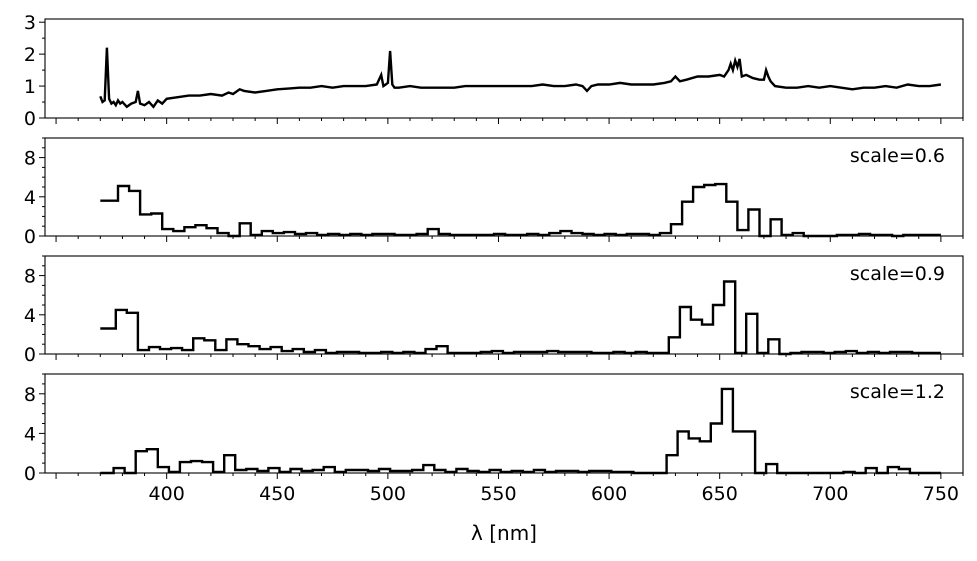 The height and width of the screenshot is (561, 977). What do you see at coordinates (897, 392) in the screenshot?
I see `panel-annotation: scale=1.2` at bounding box center [897, 392].